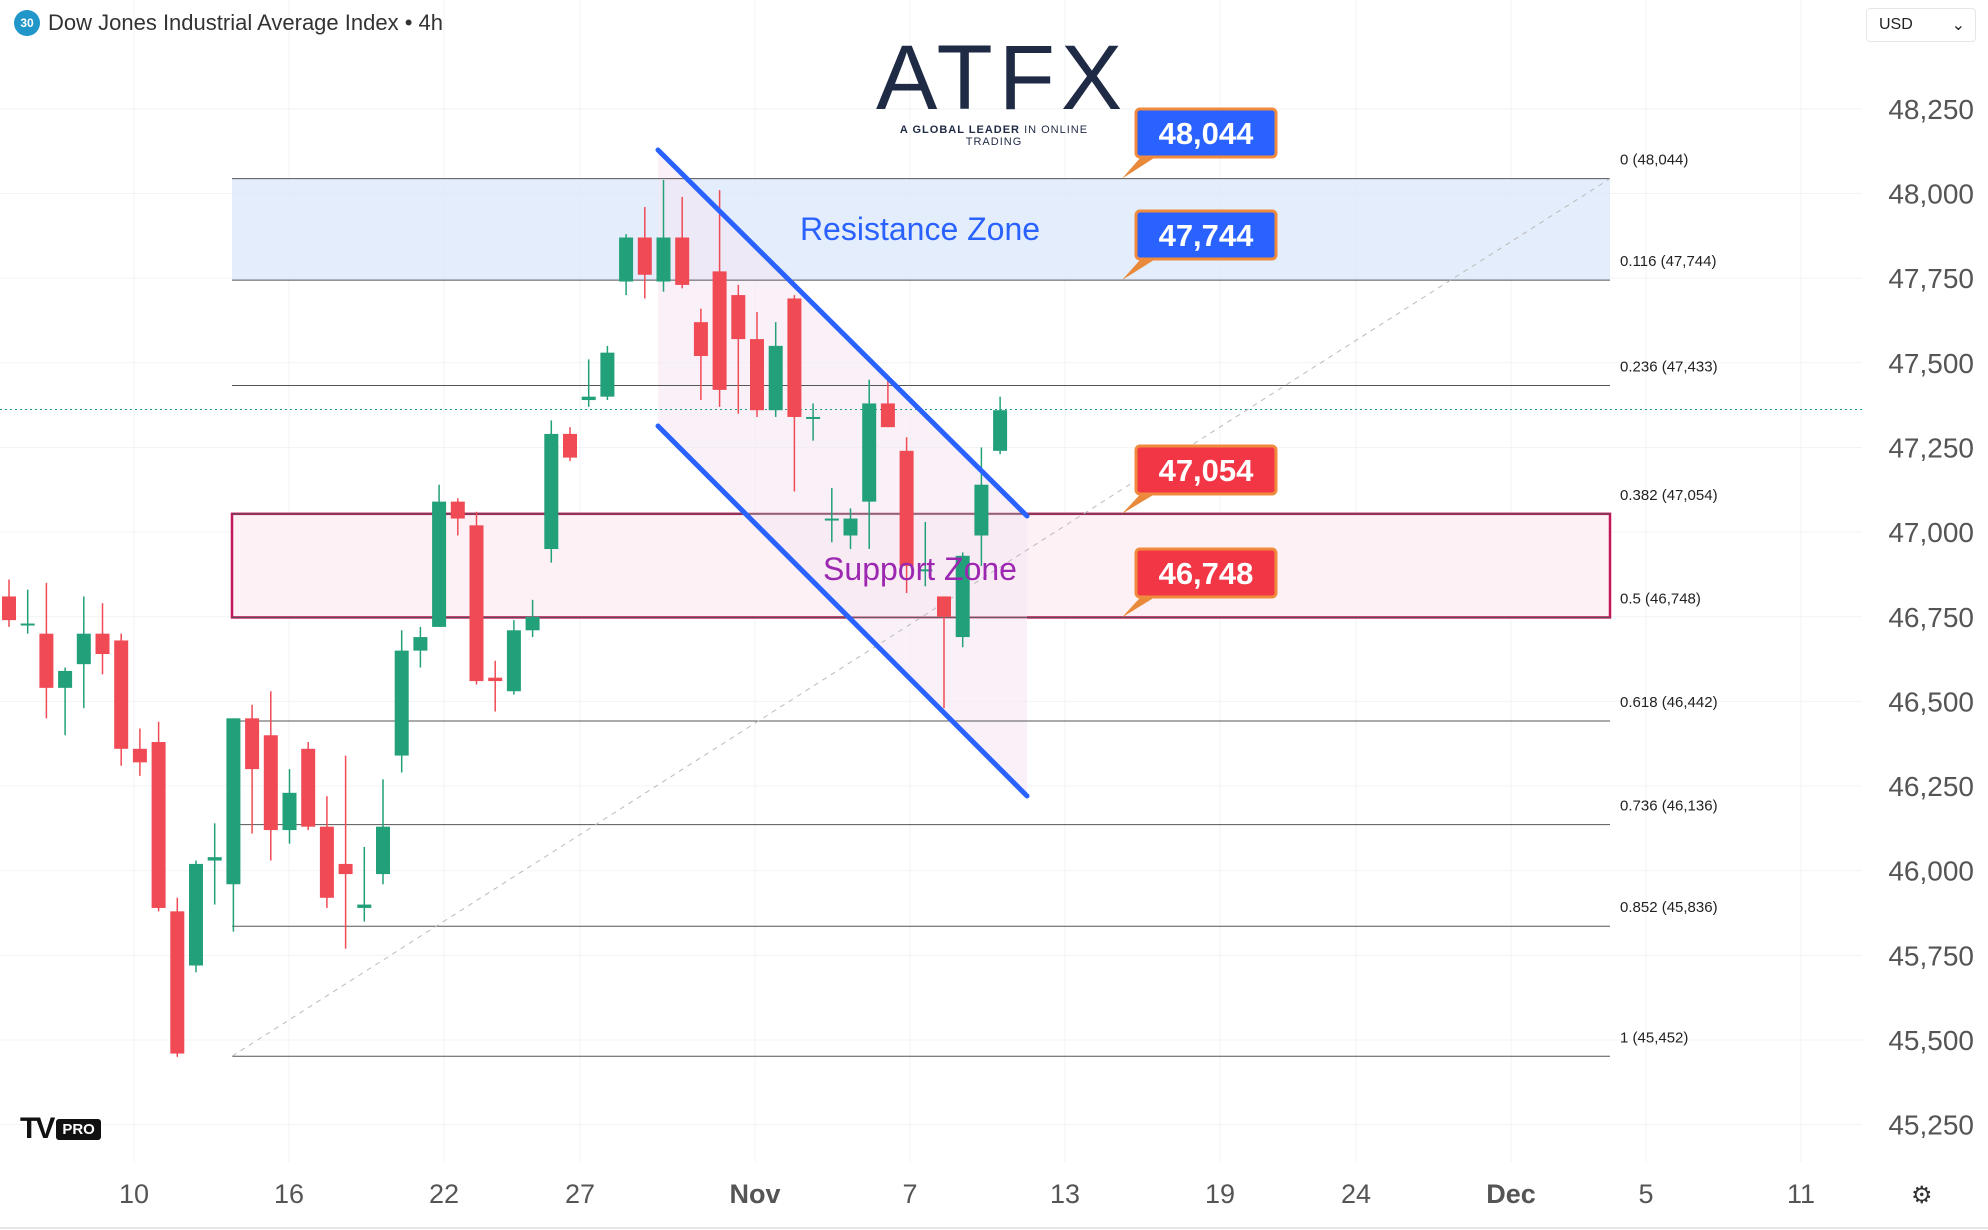 The height and width of the screenshot is (1230, 1988). Describe the element at coordinates (78, 1129) in the screenshot. I see `pro-badge: PRO` at that location.